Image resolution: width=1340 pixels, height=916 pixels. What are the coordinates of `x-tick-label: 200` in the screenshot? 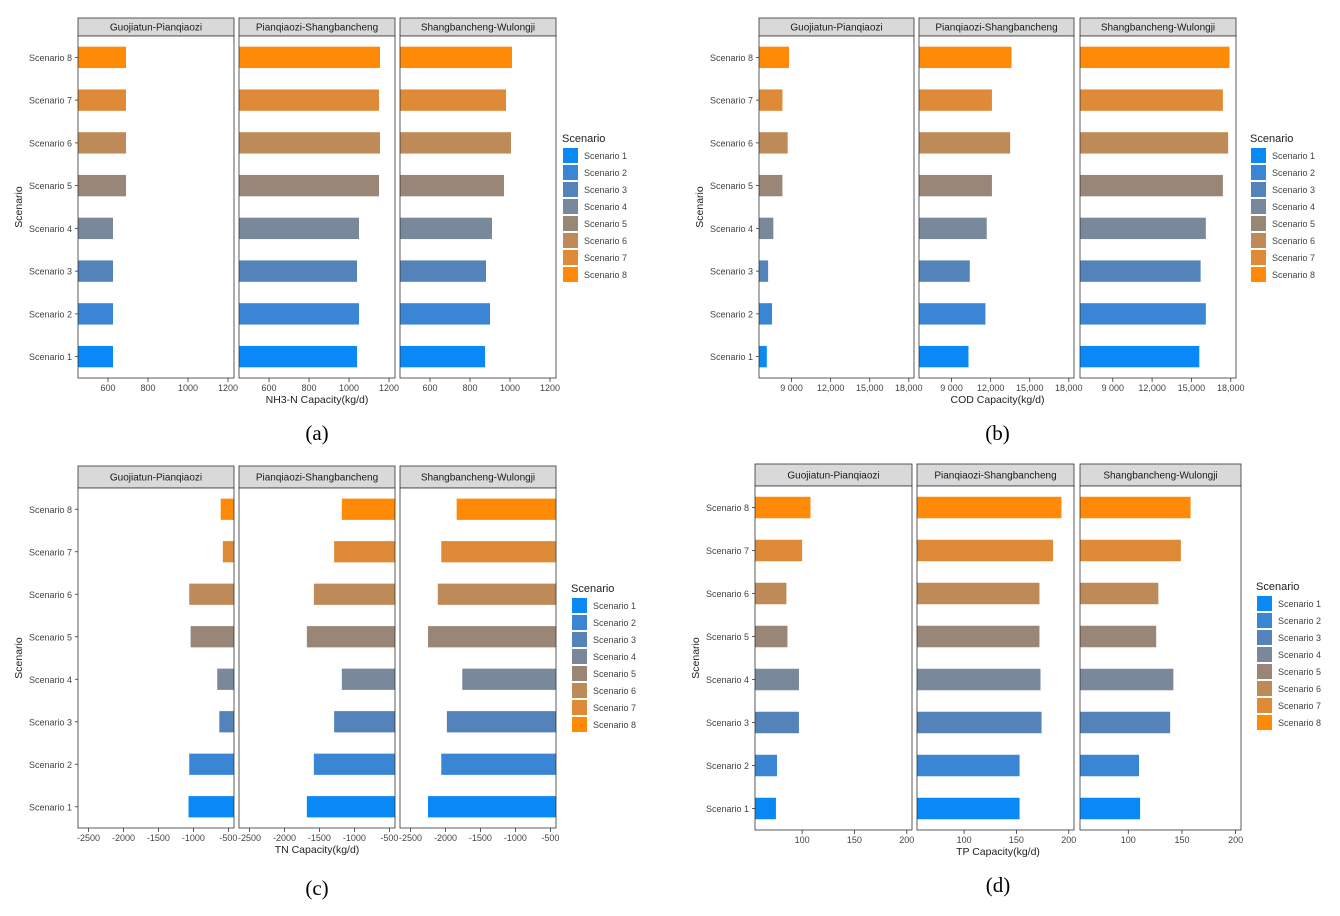 It's located at (1235, 840).